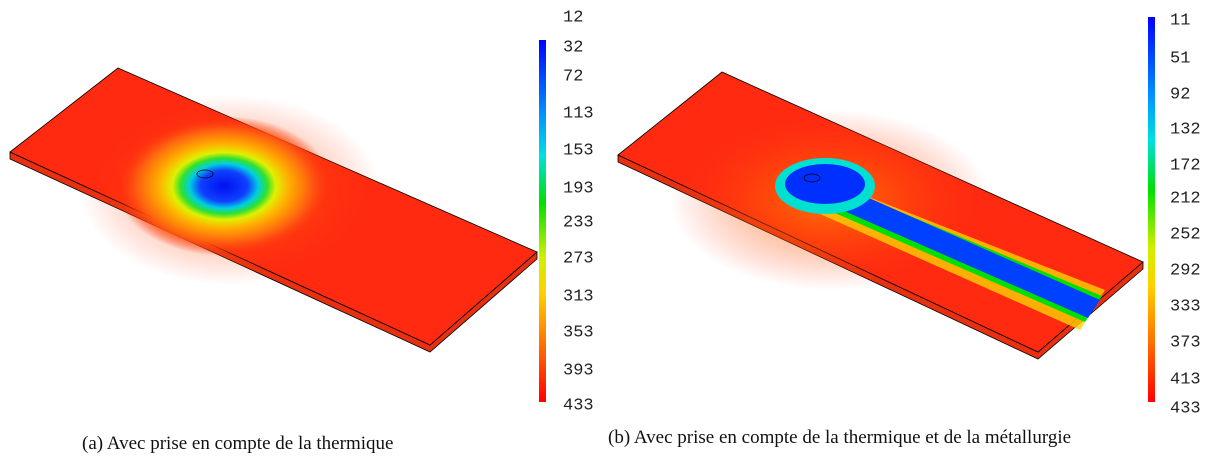 The width and height of the screenshot is (1212, 475). I want to click on colorbar-label: 172, so click(1185, 165).